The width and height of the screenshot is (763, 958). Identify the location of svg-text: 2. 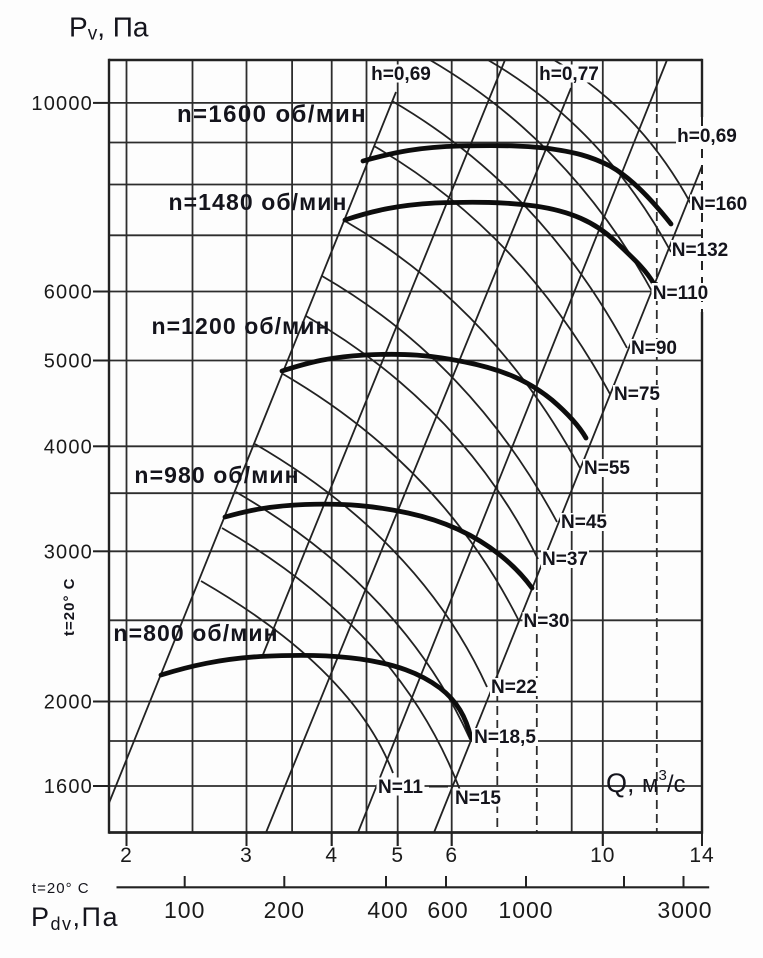
(126, 855).